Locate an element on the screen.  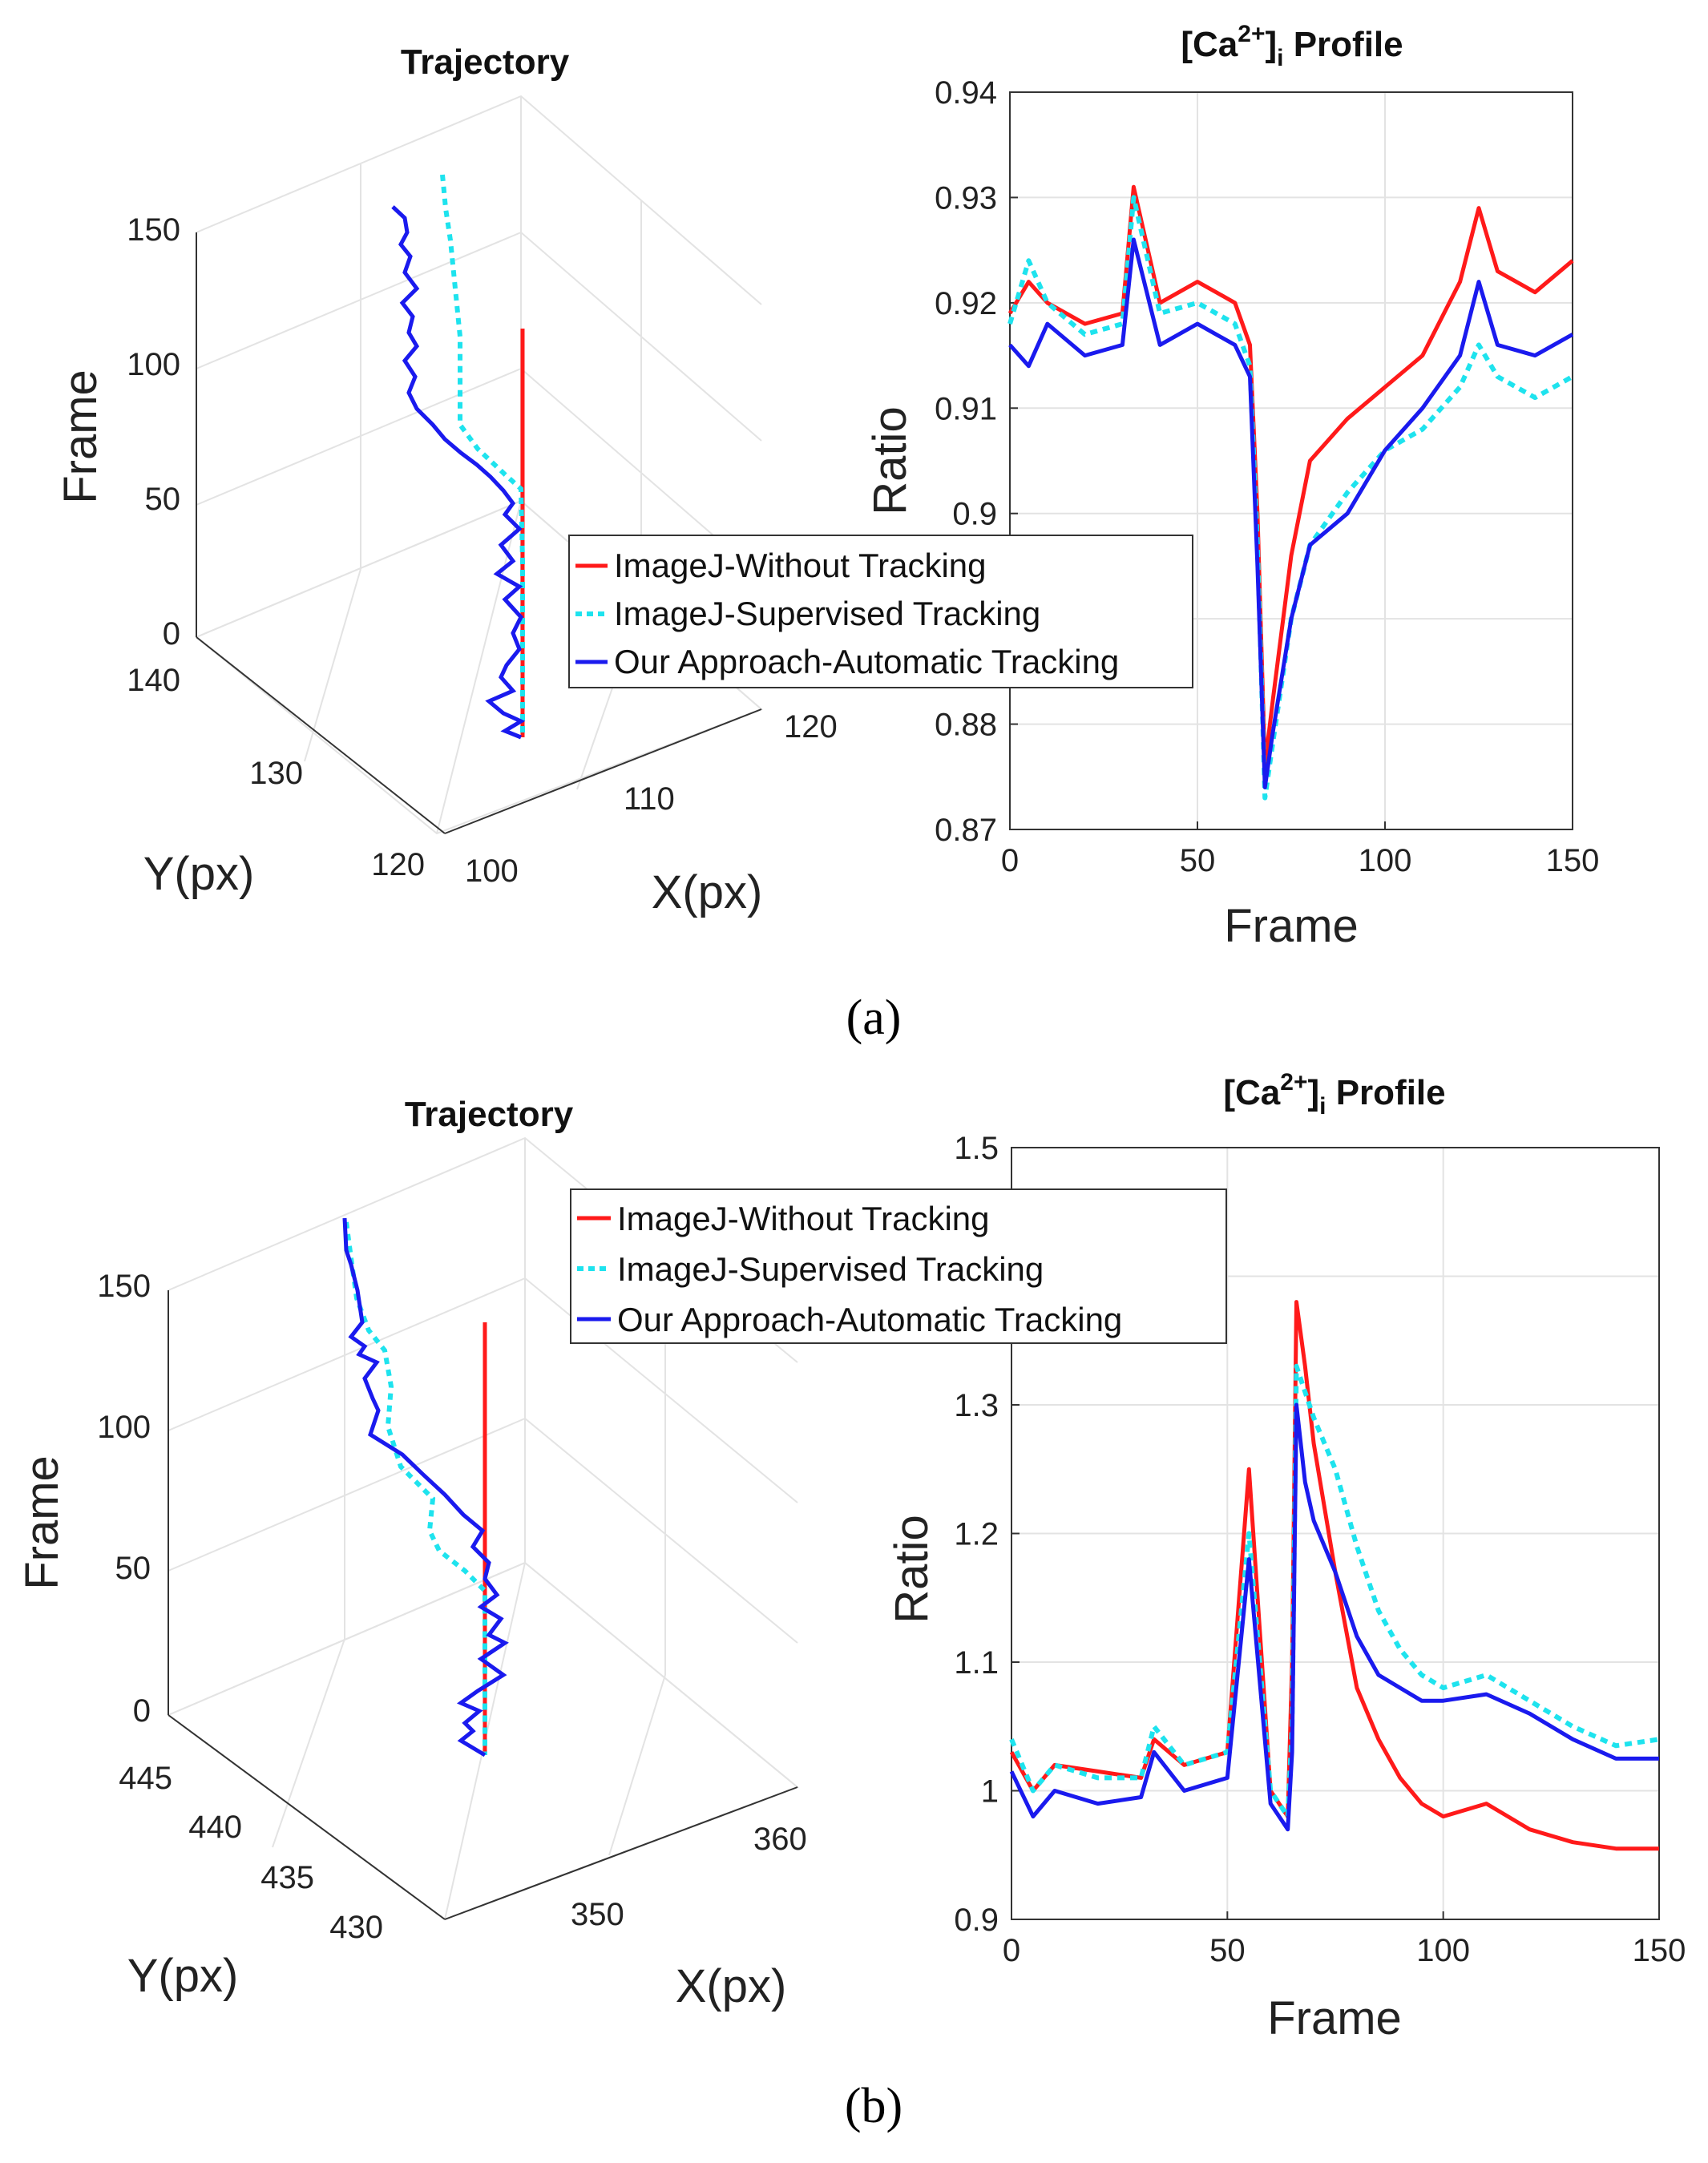
panel-b-trajectory-grid is located at coordinates (483, 1528).